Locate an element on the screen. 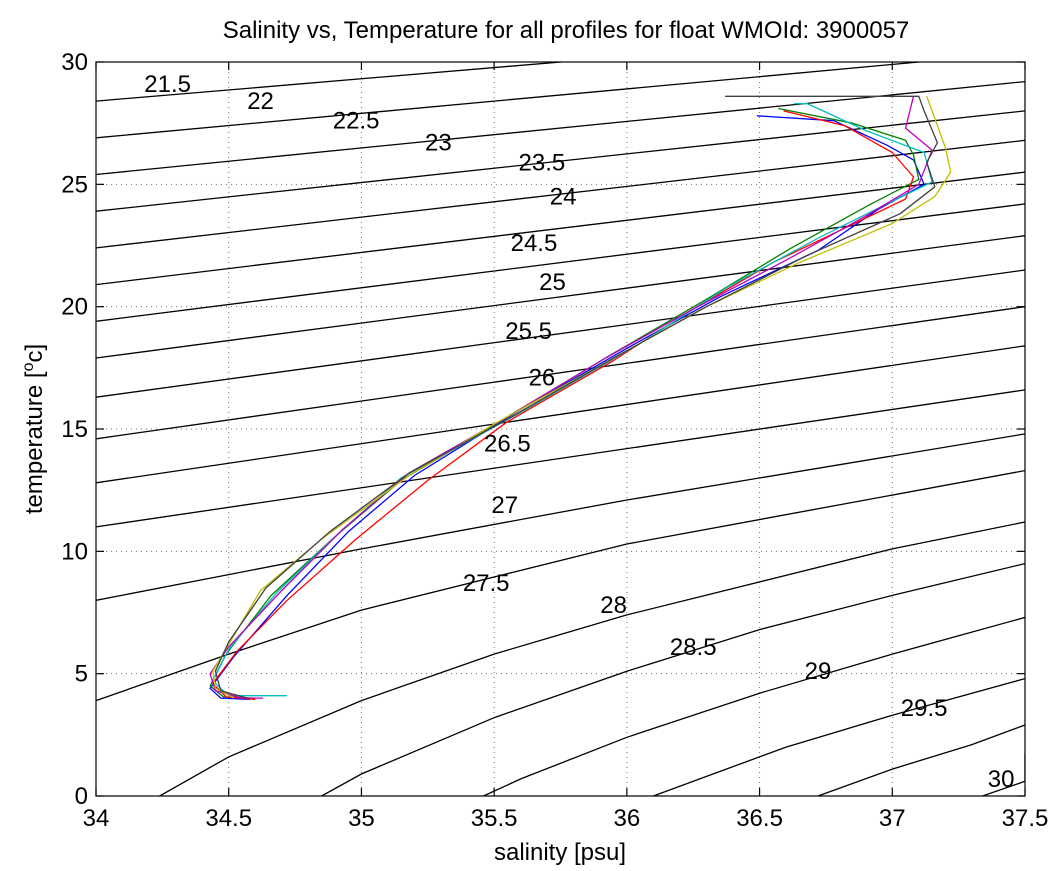  density-contour-label: 25.5 is located at coordinates (528, 331).